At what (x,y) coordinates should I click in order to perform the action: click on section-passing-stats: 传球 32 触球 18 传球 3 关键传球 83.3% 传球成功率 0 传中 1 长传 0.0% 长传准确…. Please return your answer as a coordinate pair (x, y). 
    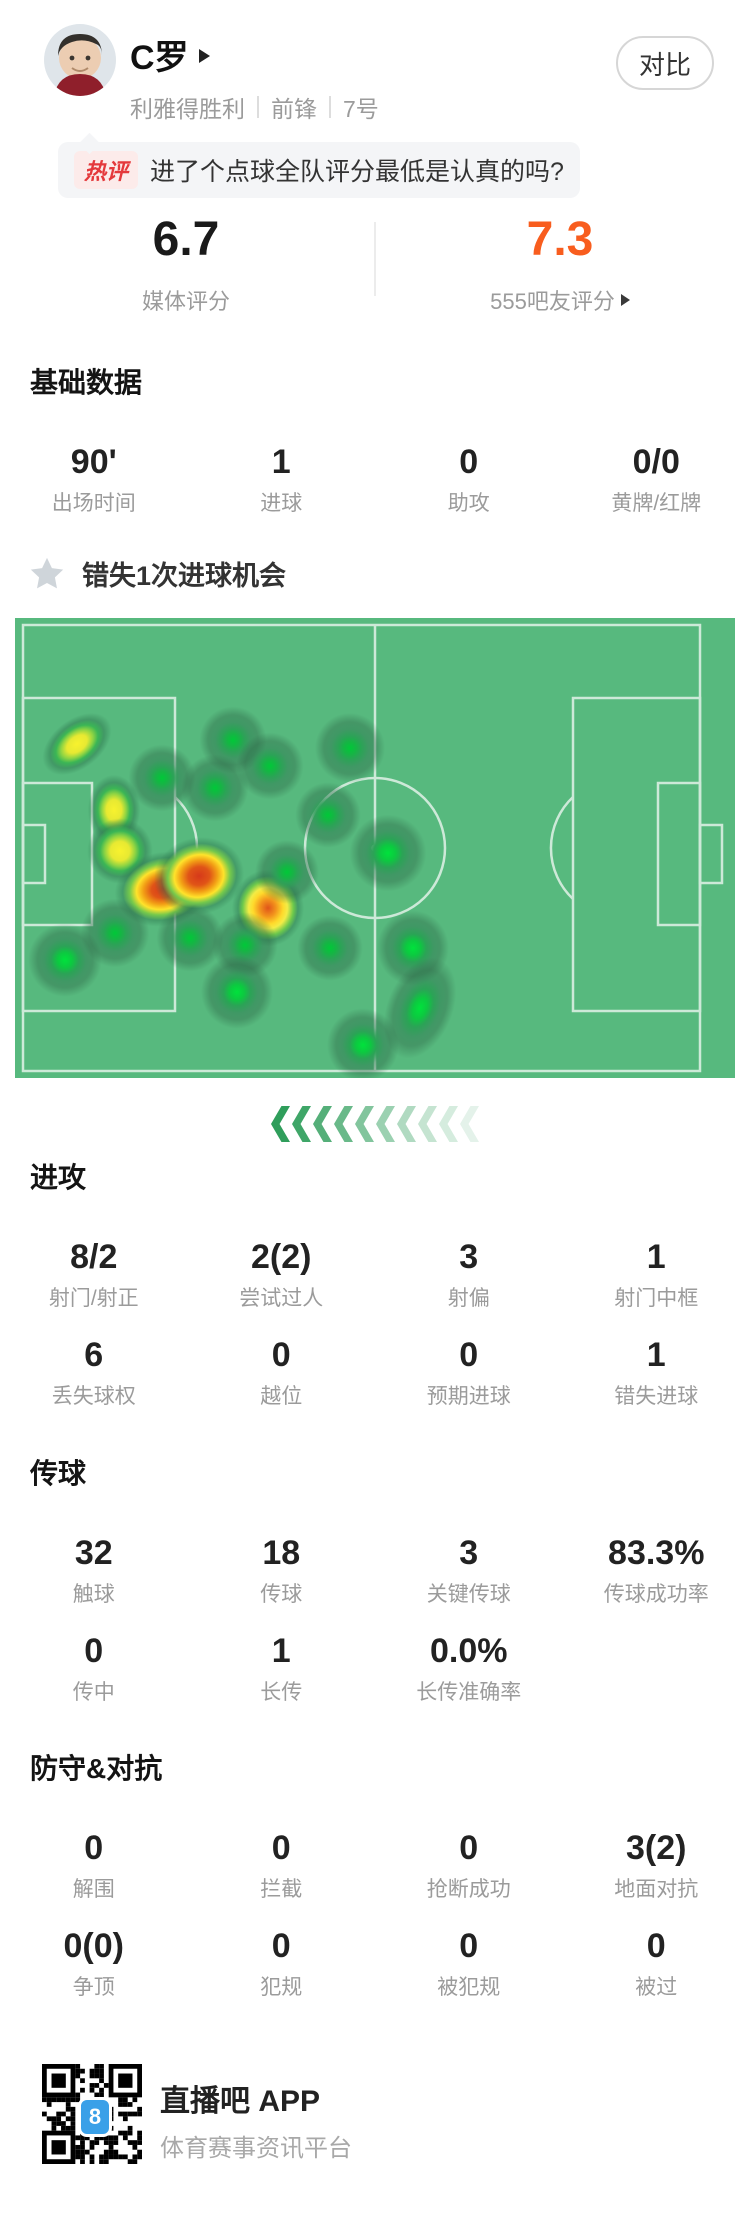
    Looking at the image, I should click on (375, 1581).